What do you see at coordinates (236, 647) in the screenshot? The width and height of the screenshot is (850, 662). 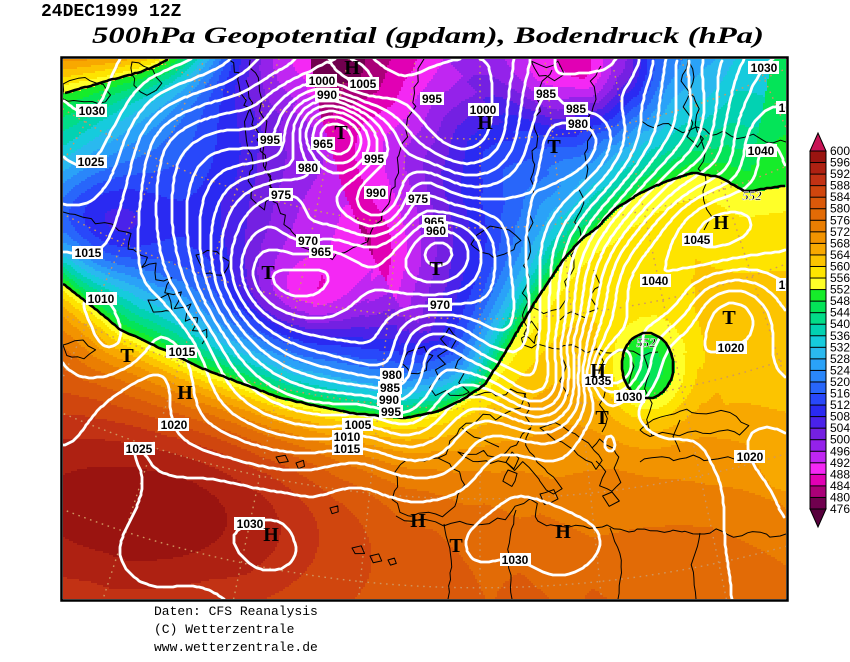 I see `svg-text: www.wetterzentrale.de` at bounding box center [236, 647].